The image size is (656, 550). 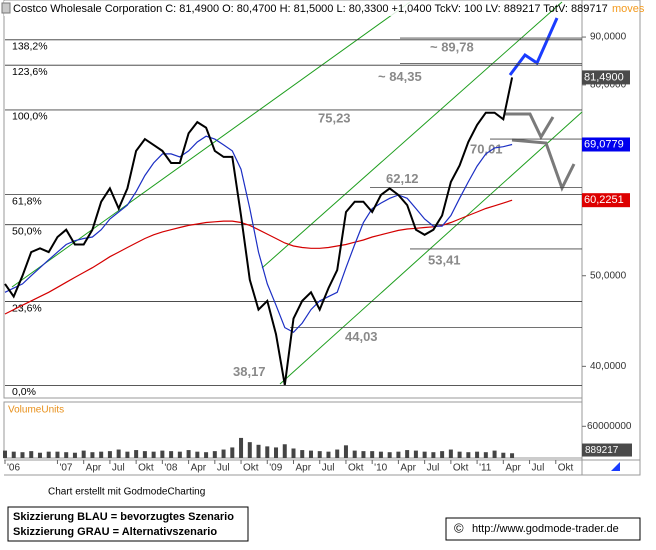 I want to click on y-tick-label: 90,0000, so click(x=608, y=37).